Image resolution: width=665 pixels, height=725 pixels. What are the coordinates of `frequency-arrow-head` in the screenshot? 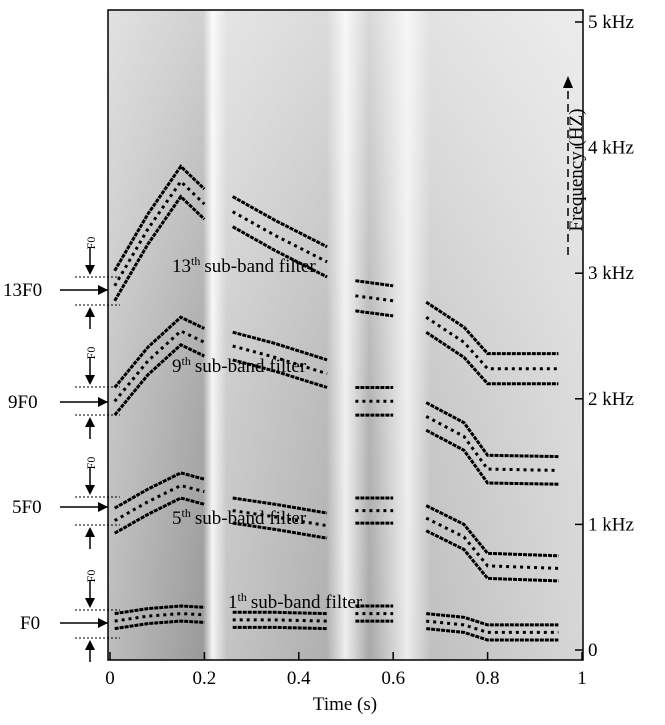 It's located at (568, 82).